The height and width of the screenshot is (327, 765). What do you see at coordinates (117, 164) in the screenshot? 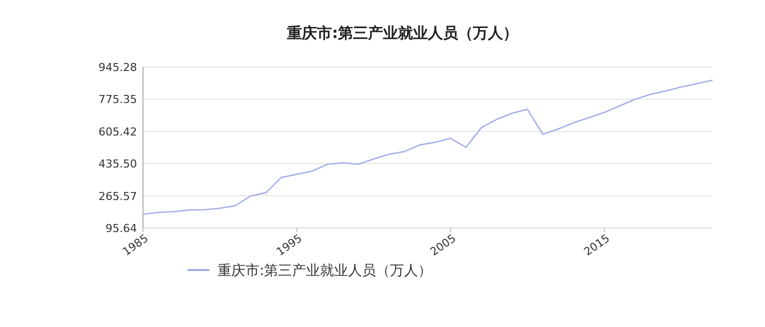
I see `y-tick-label: 435.50` at bounding box center [117, 164].